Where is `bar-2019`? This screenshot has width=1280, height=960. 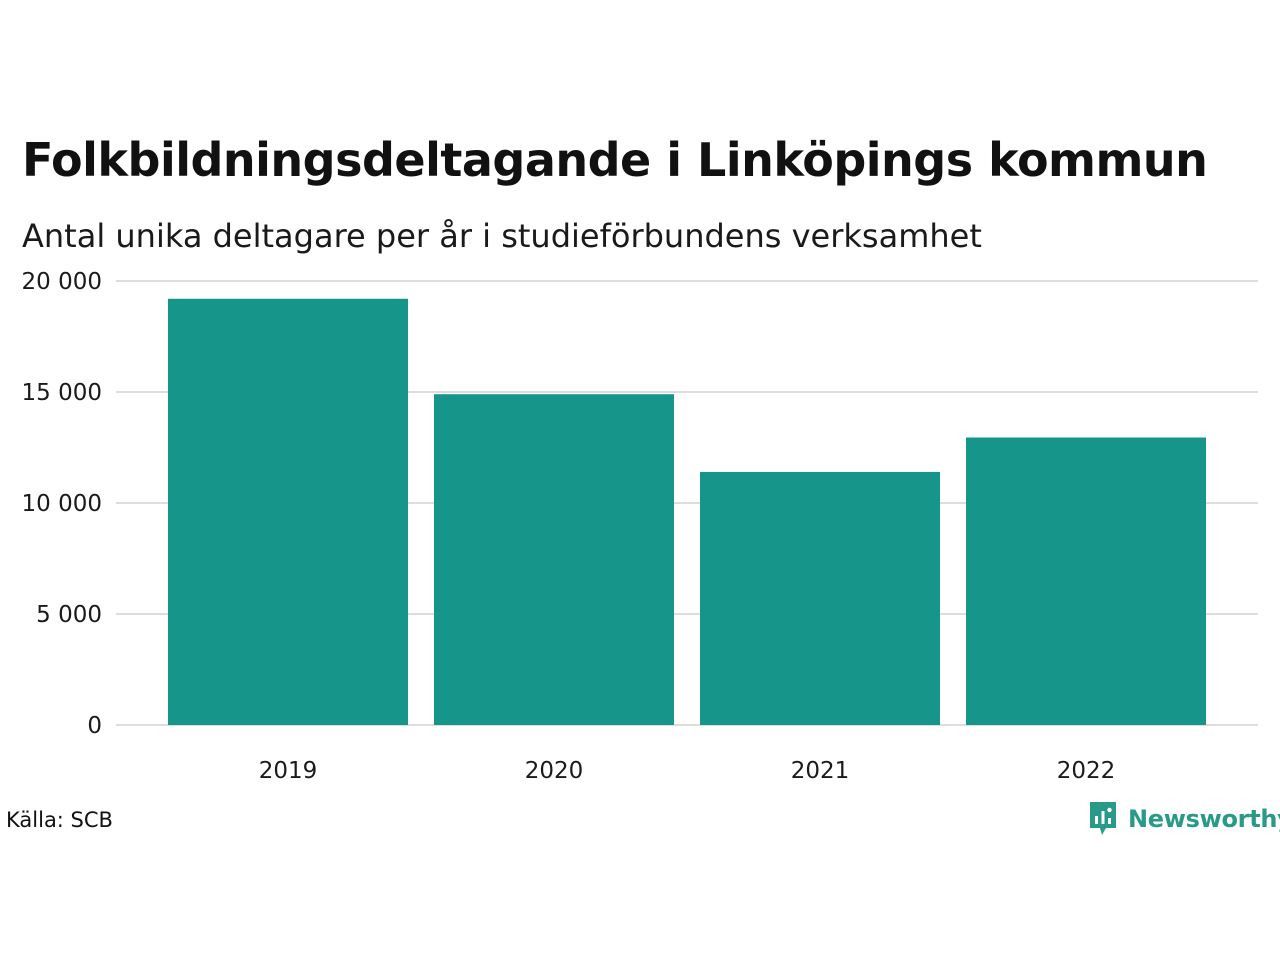 bar-2019 is located at coordinates (288, 511).